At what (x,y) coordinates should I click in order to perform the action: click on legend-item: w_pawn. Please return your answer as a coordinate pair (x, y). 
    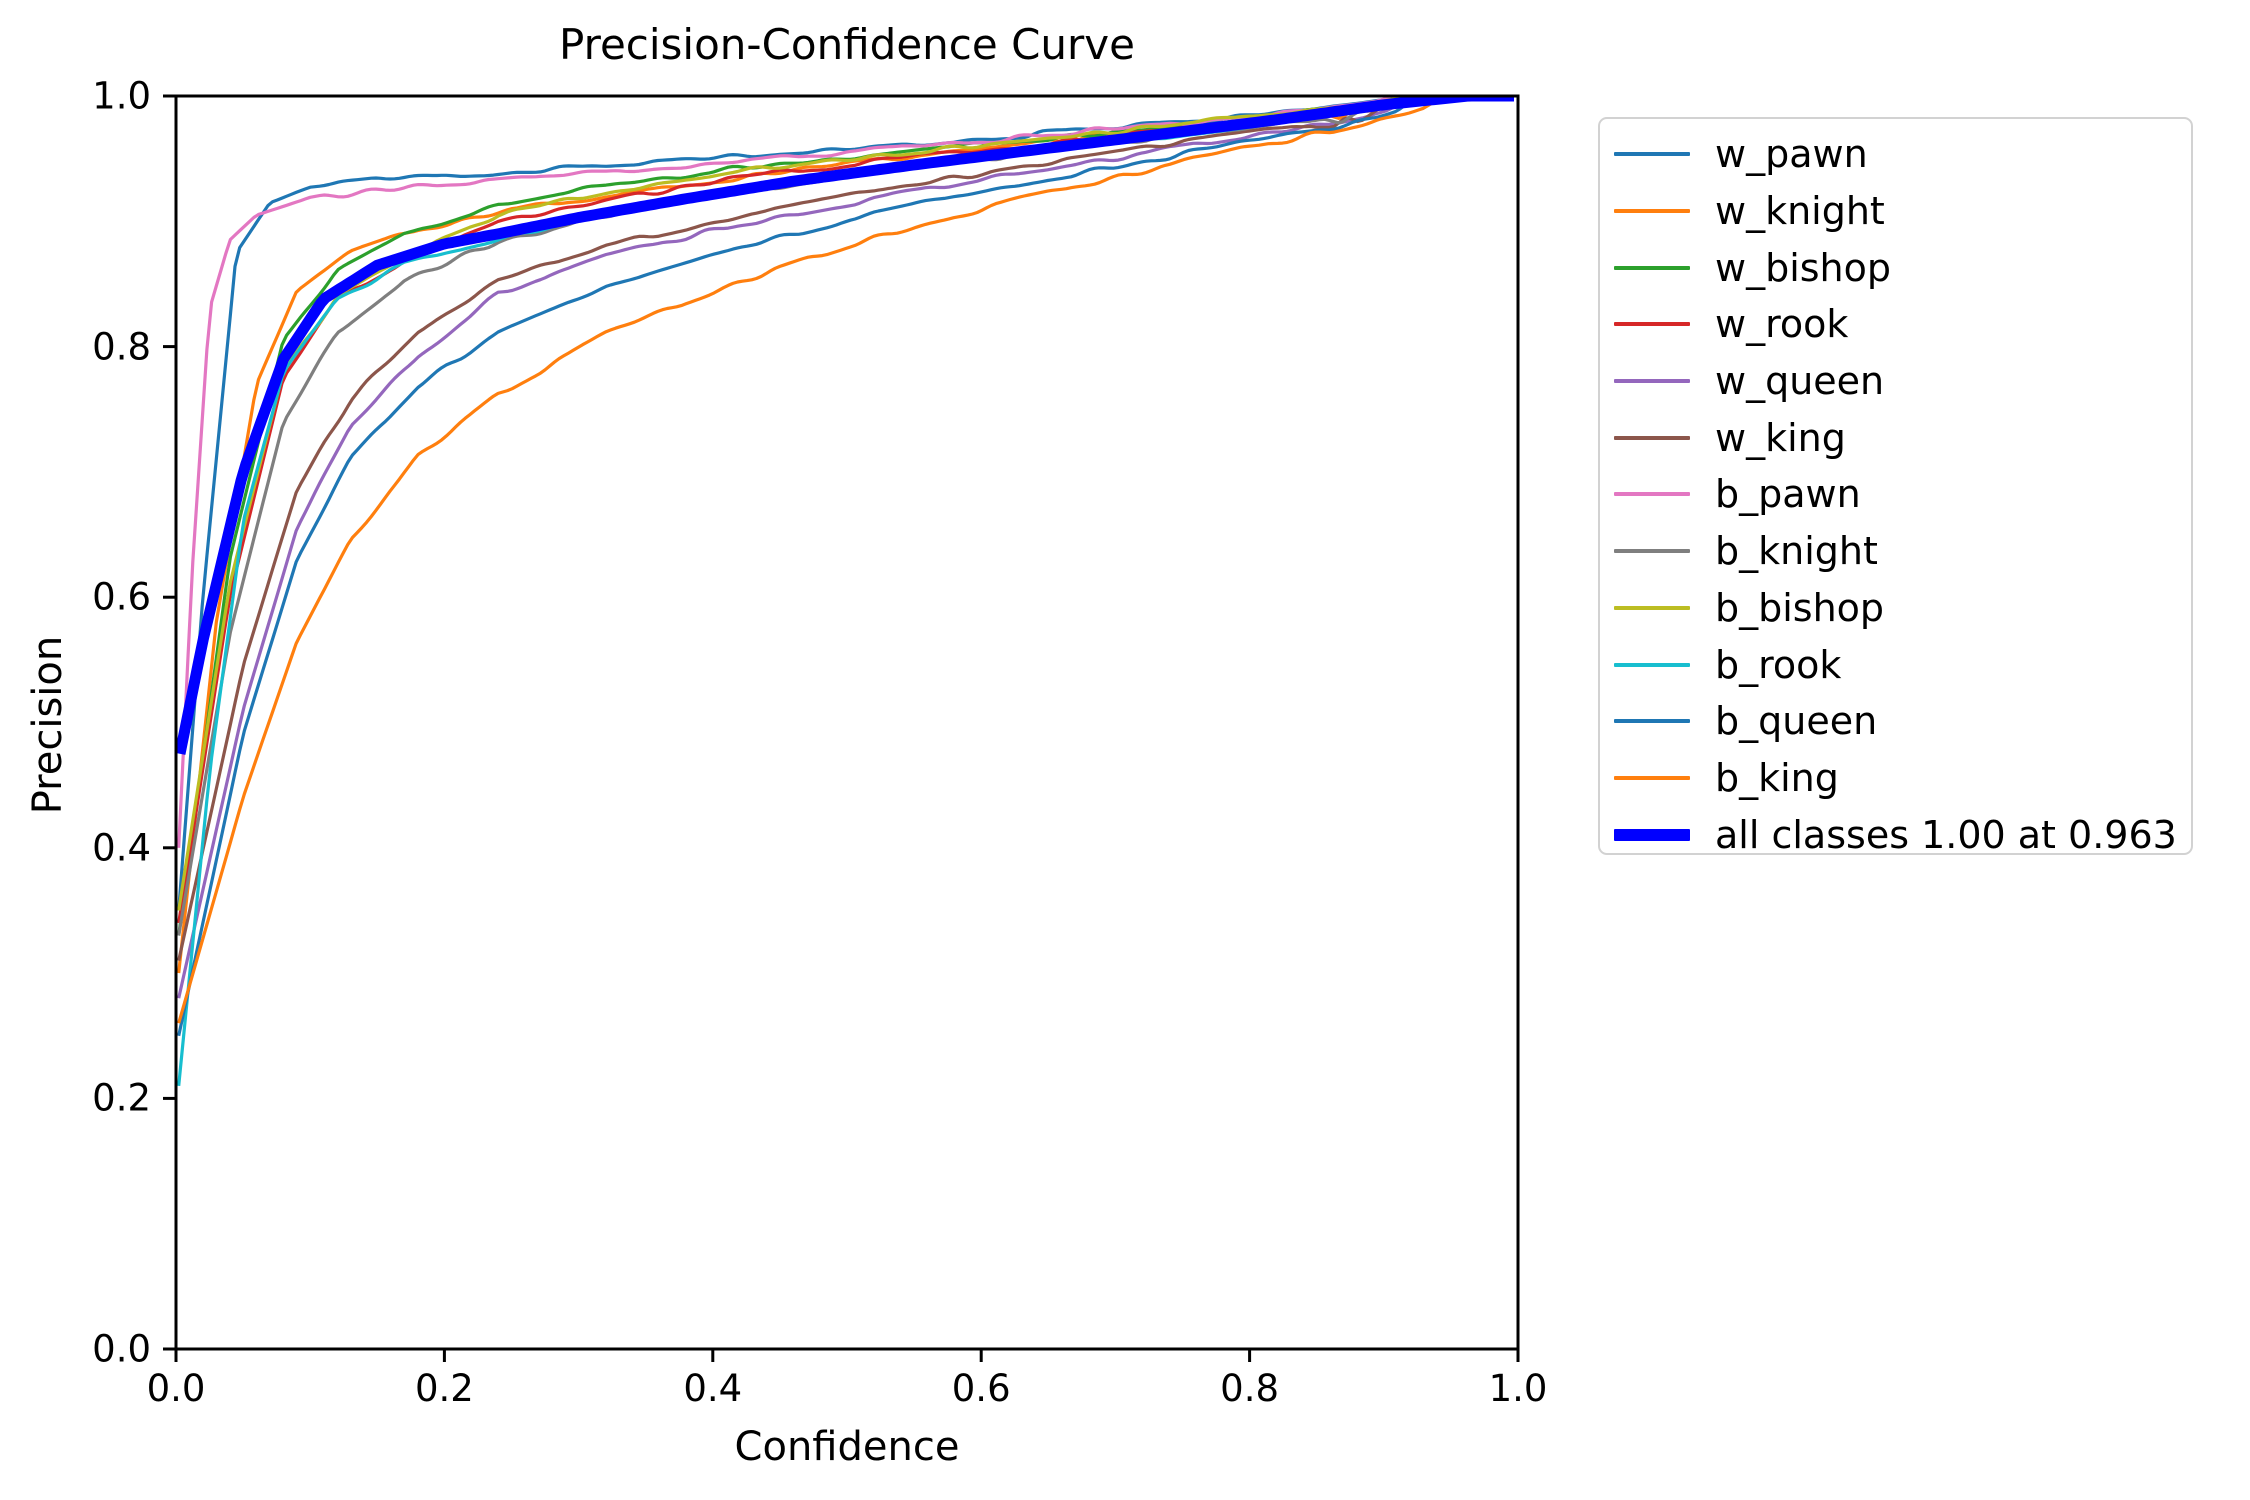
    Looking at the image, I should click on (1895, 154).